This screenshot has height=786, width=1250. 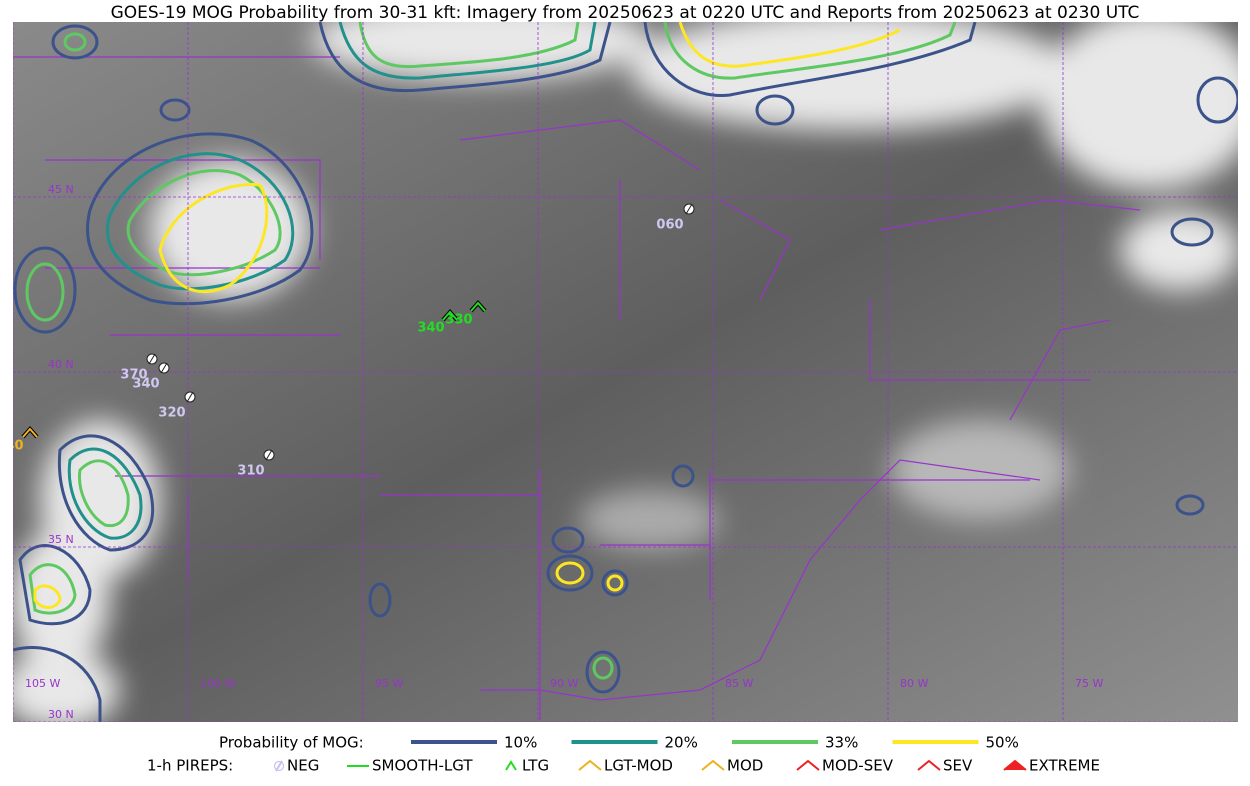 What do you see at coordinates (841, 743) in the screenshot?
I see `legend-label: 33%` at bounding box center [841, 743].